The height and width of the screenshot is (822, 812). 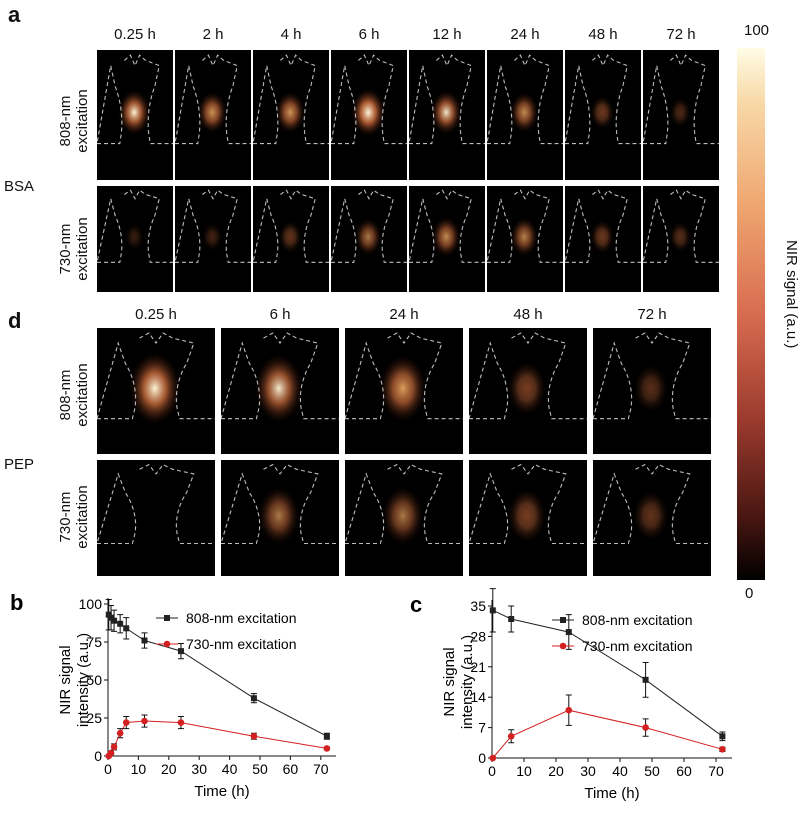 I want to click on time-label-a: 24 h, so click(x=525, y=34).